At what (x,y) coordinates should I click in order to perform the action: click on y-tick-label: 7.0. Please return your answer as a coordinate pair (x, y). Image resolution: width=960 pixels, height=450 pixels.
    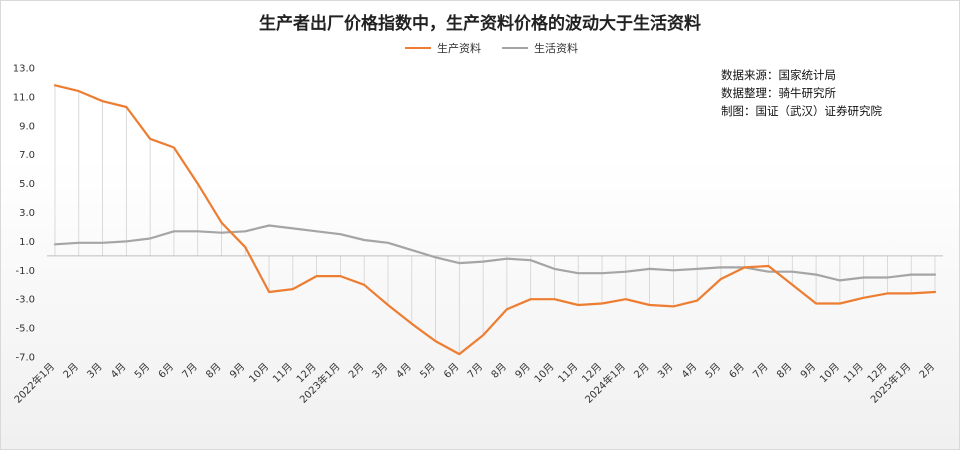
    Looking at the image, I should click on (27, 155).